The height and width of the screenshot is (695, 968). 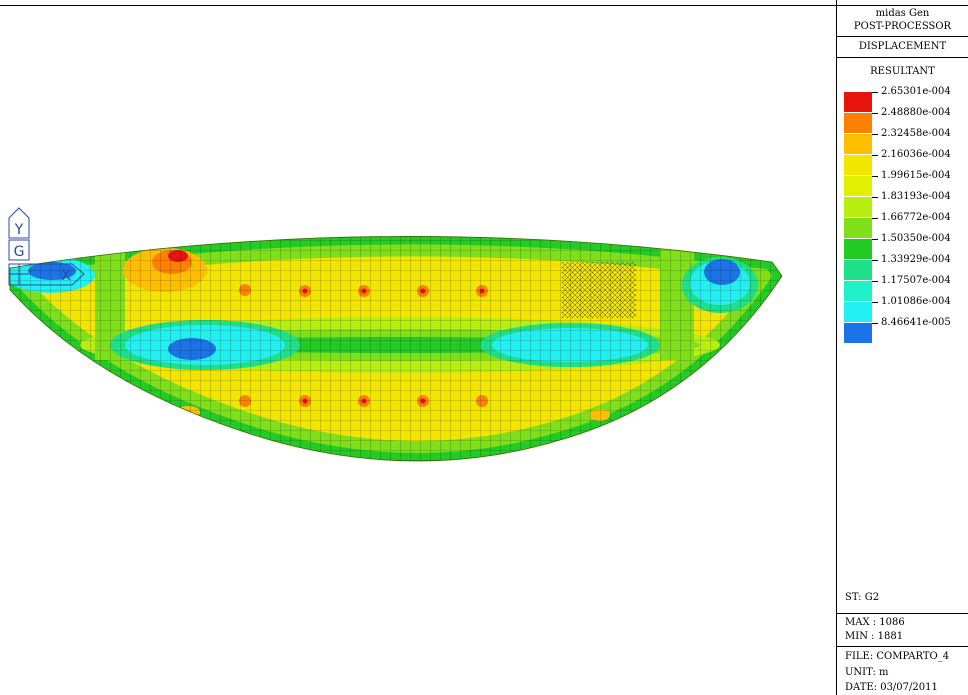 I want to click on program-name: midas Gen, so click(x=902, y=13).